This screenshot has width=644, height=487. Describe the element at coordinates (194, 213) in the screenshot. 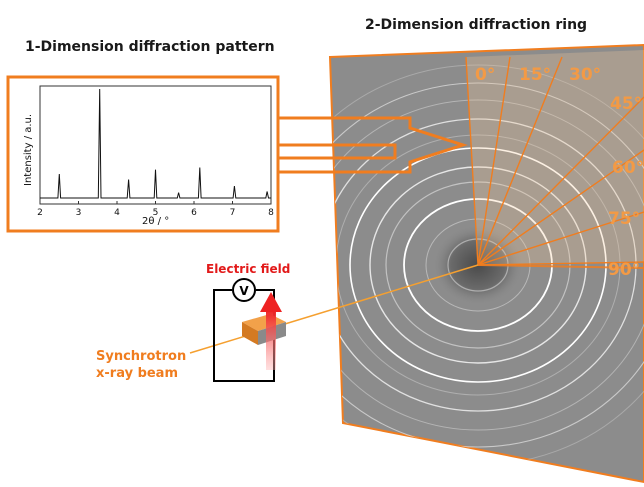

I see `x-tick-label-6: 6` at that location.